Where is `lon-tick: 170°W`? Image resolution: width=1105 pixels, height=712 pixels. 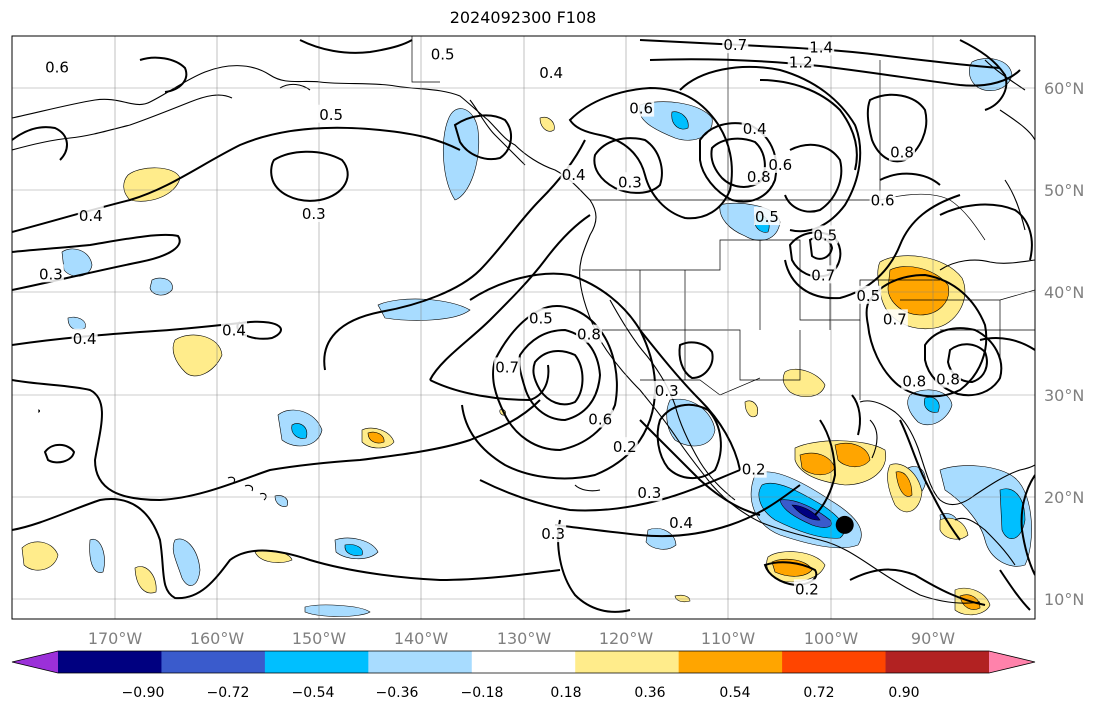
lon-tick: 170°W is located at coordinates (115, 638).